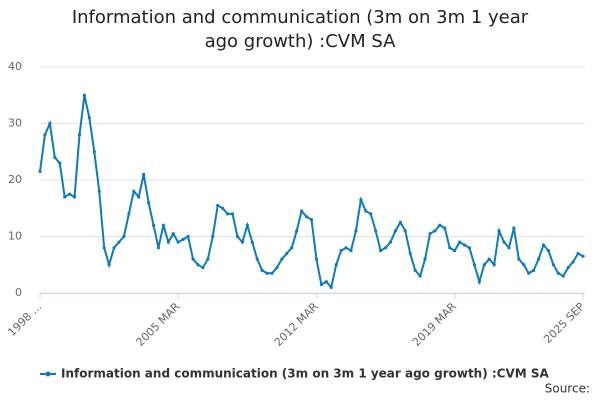 The height and width of the screenshot is (400, 600). I want to click on source: Source:, so click(567, 389).